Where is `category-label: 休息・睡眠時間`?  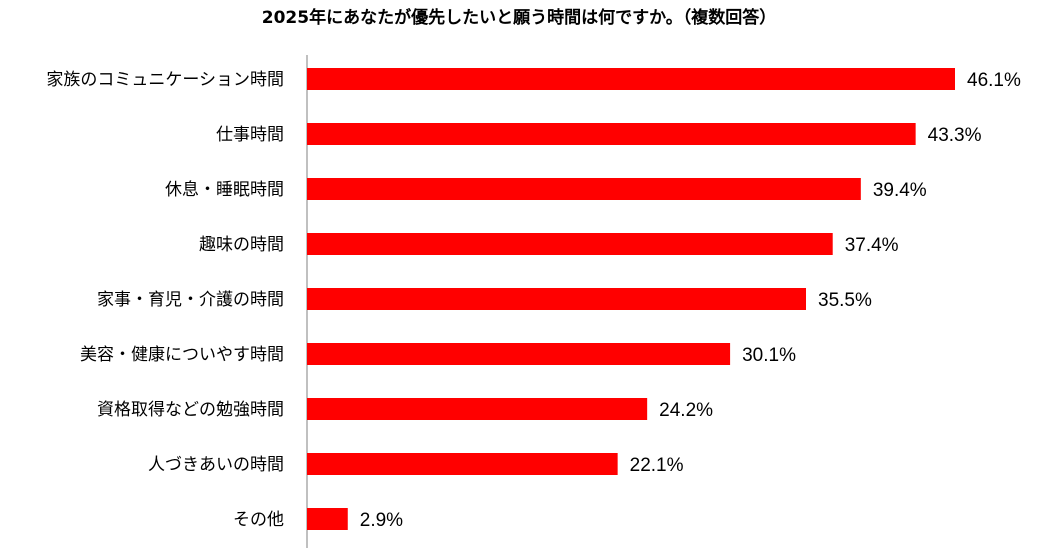
category-label: 休息・睡眠時間 is located at coordinates (224, 190).